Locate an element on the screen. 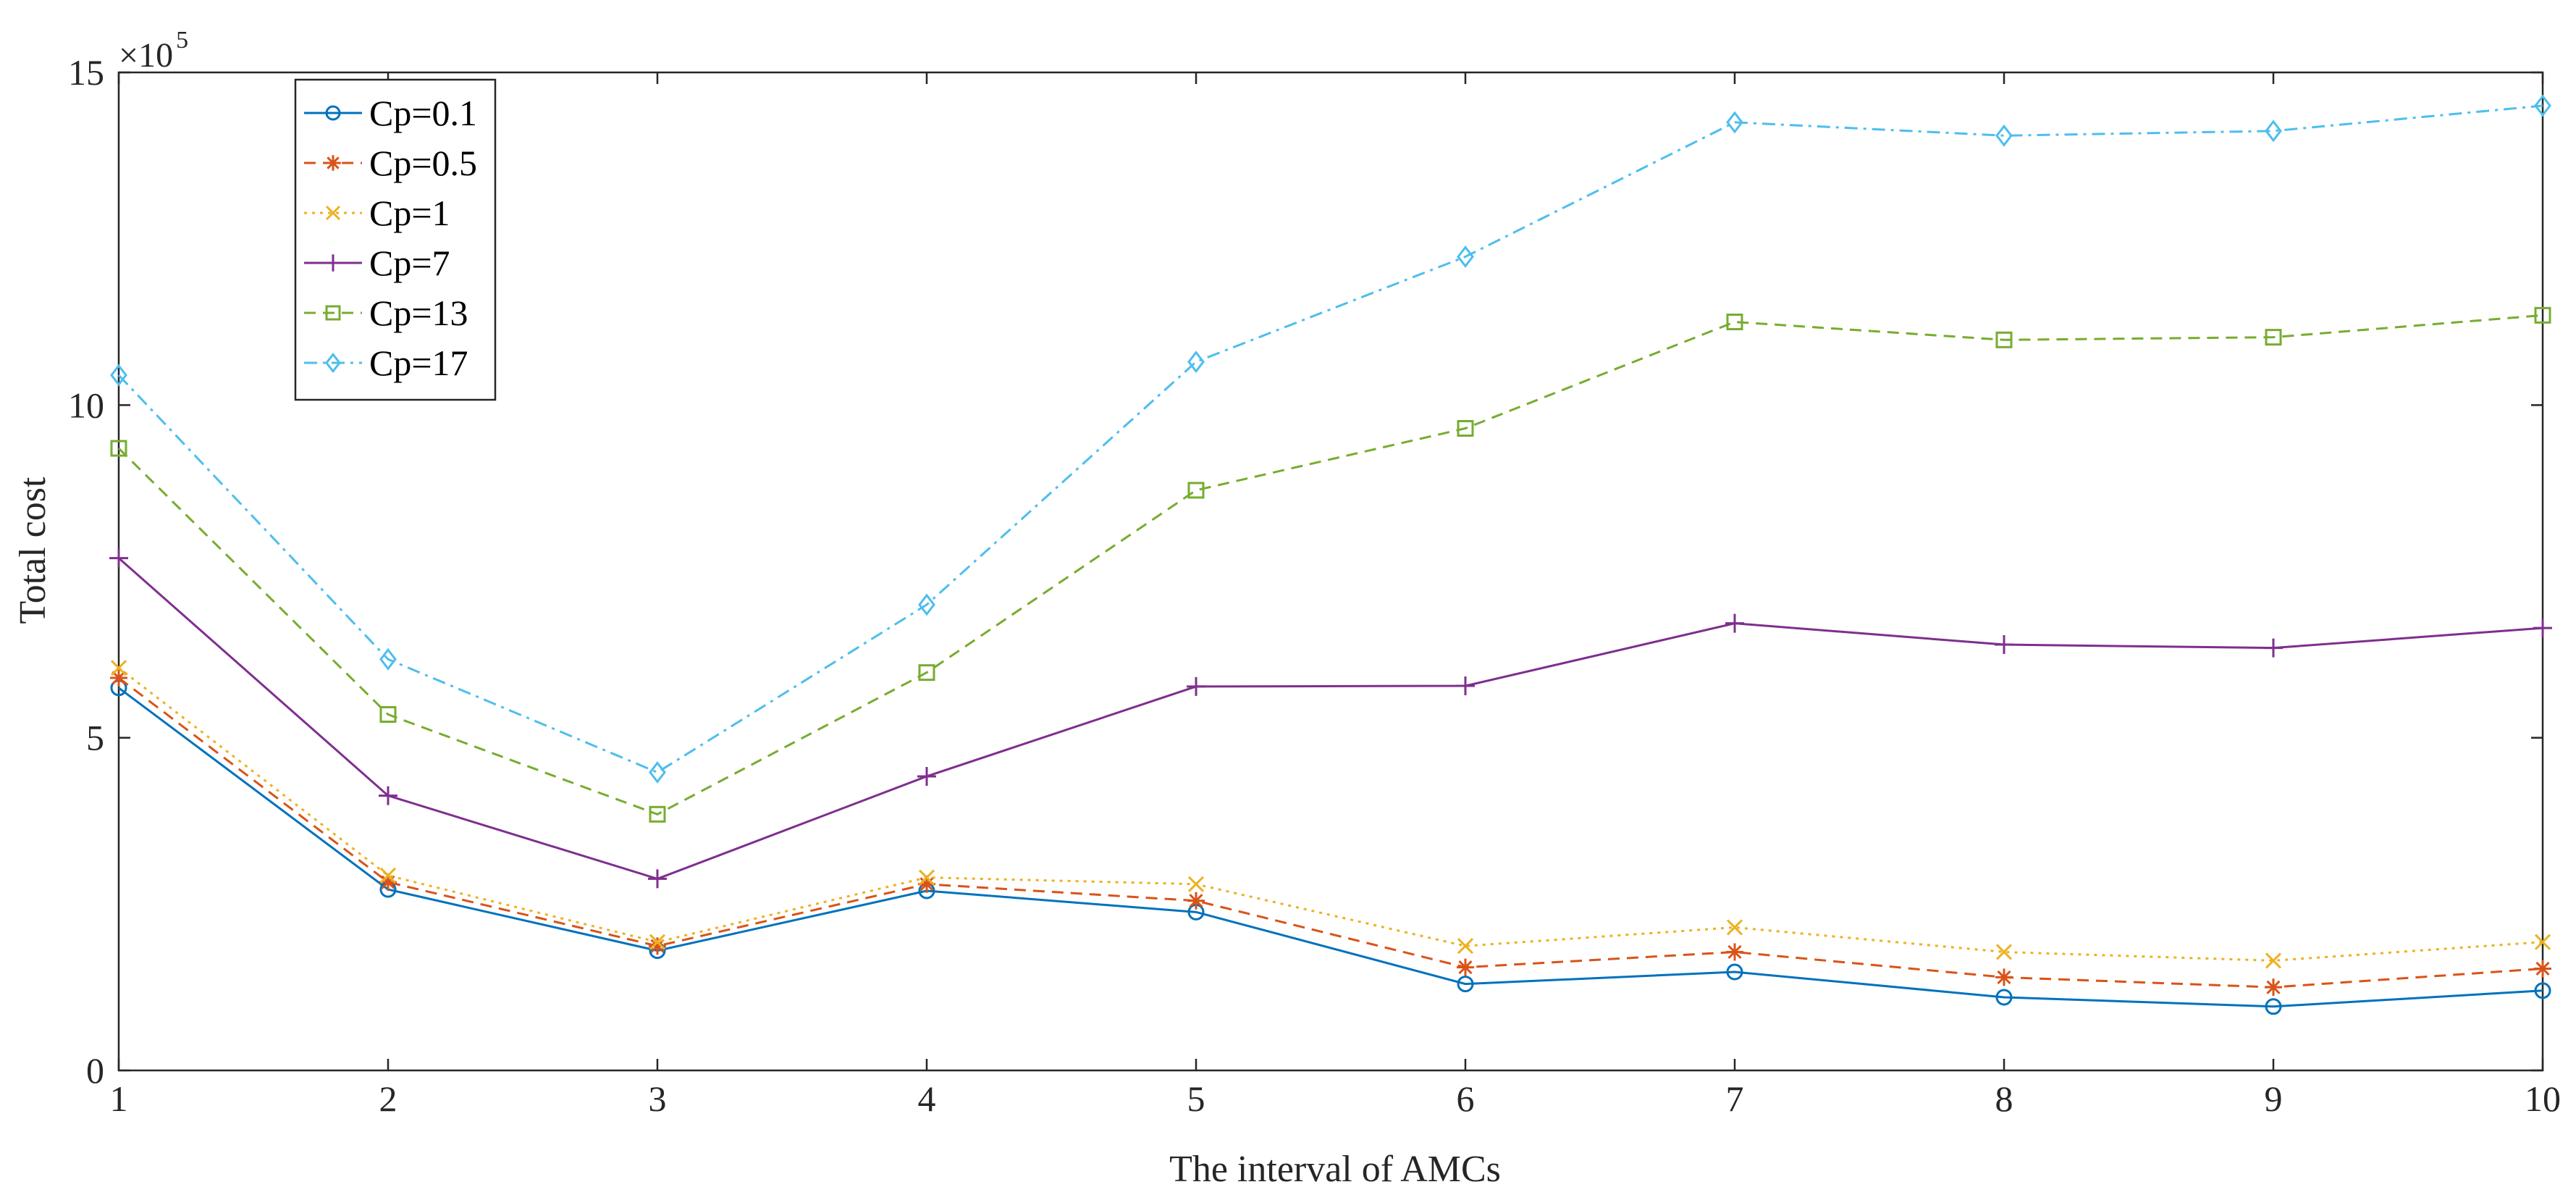  x-tick-label: 10 is located at coordinates (2543, 1098).